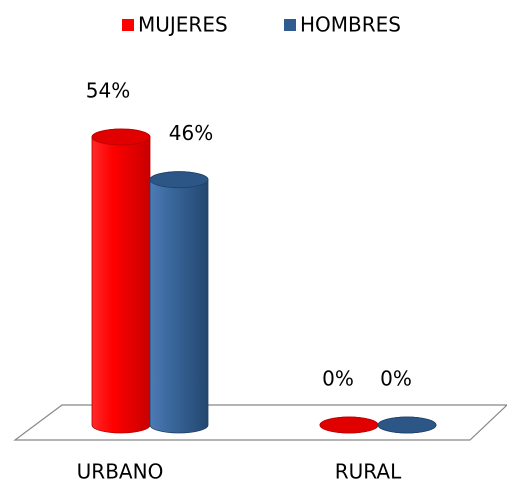  Describe the element at coordinates (368, 472) in the screenshot. I see `x-tick-label: RURAL` at that location.